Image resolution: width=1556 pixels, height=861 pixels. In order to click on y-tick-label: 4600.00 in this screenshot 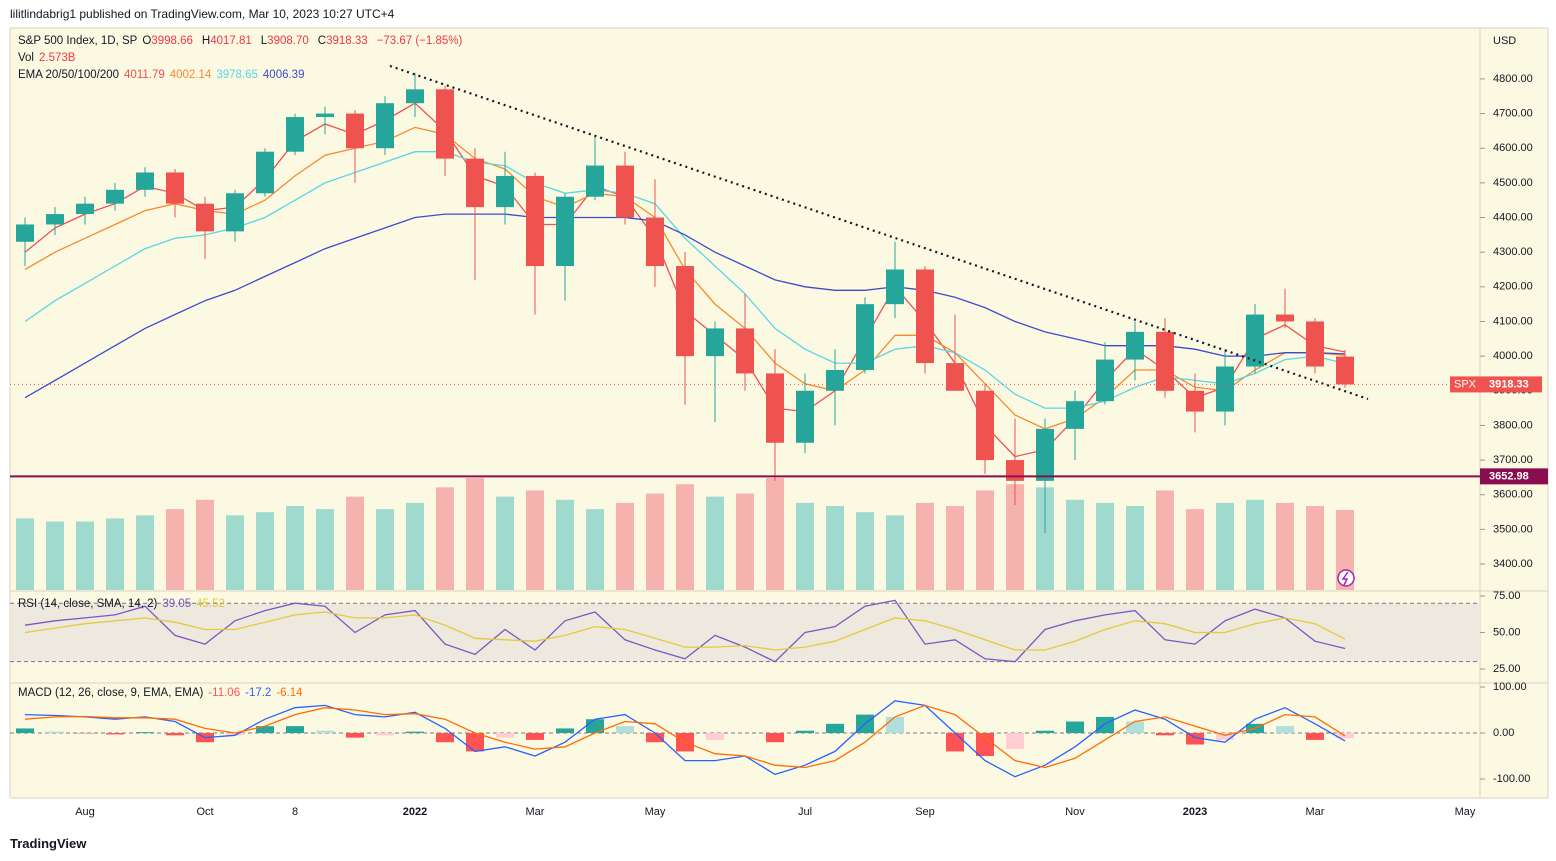, I will do `click(1513, 148)`.